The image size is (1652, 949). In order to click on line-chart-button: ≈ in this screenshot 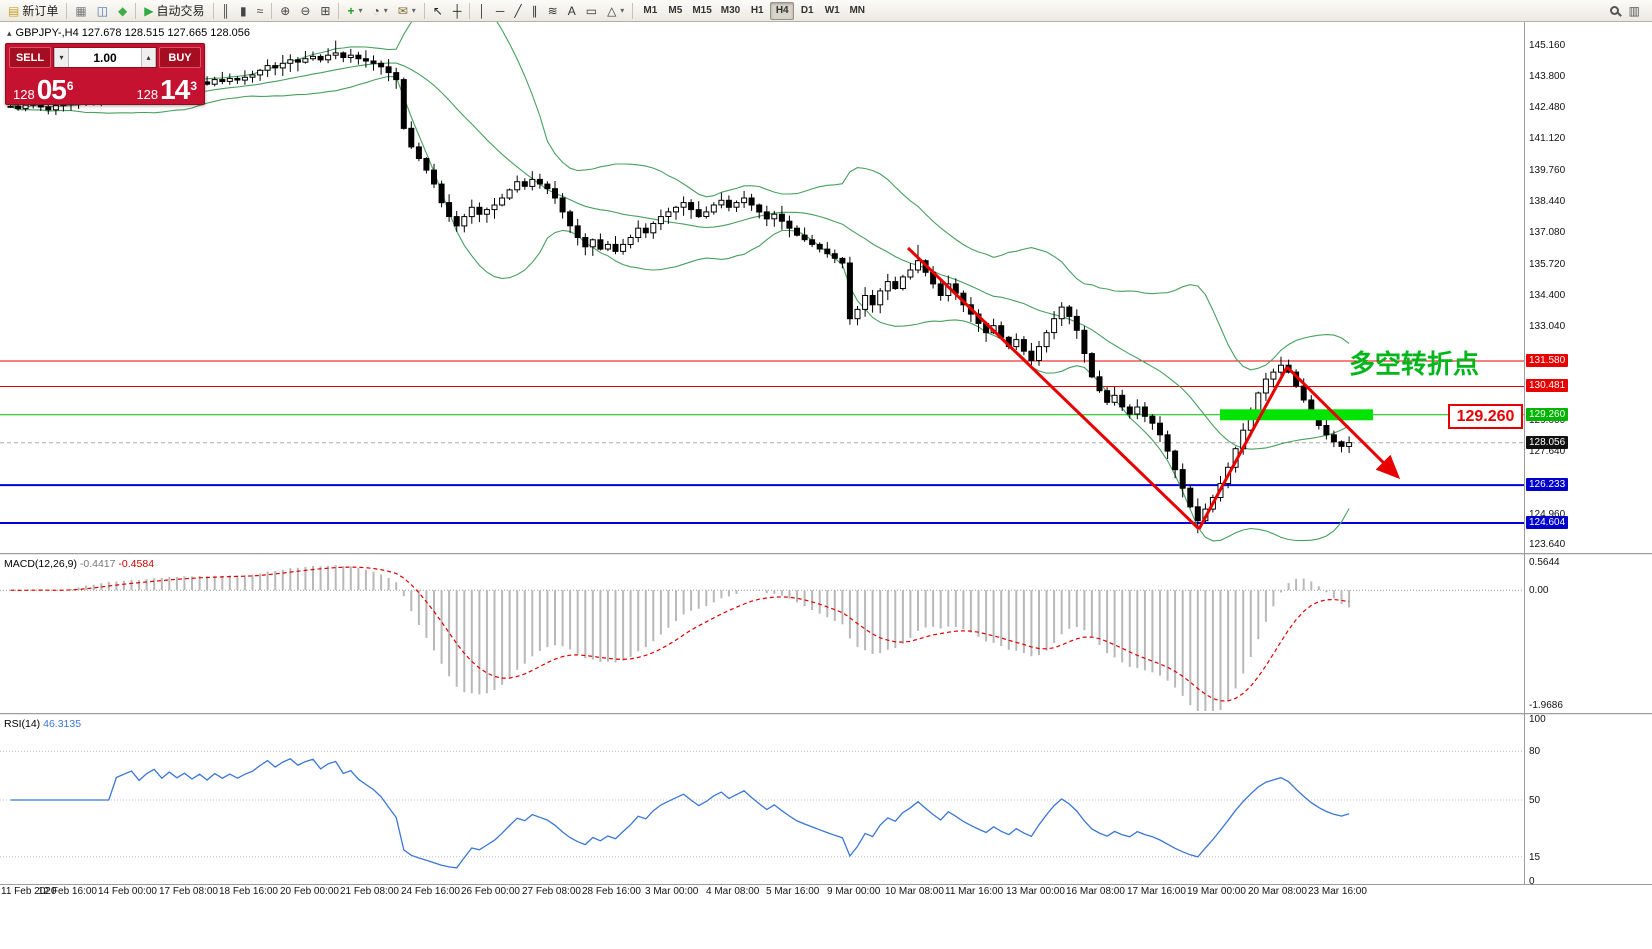, I will do `click(260, 10)`.